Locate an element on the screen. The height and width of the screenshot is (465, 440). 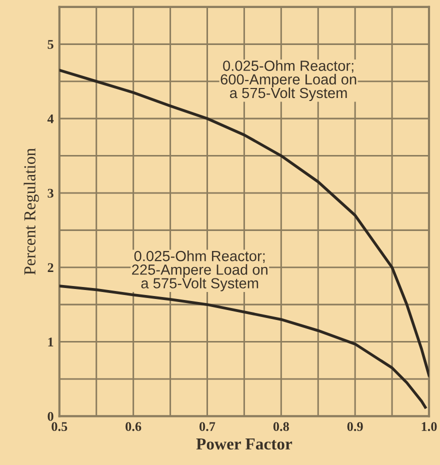
annotation: 0.025-Ohm Reactor; 600-Ampere Load on a 575-Volt System is located at coordinates (288, 81).